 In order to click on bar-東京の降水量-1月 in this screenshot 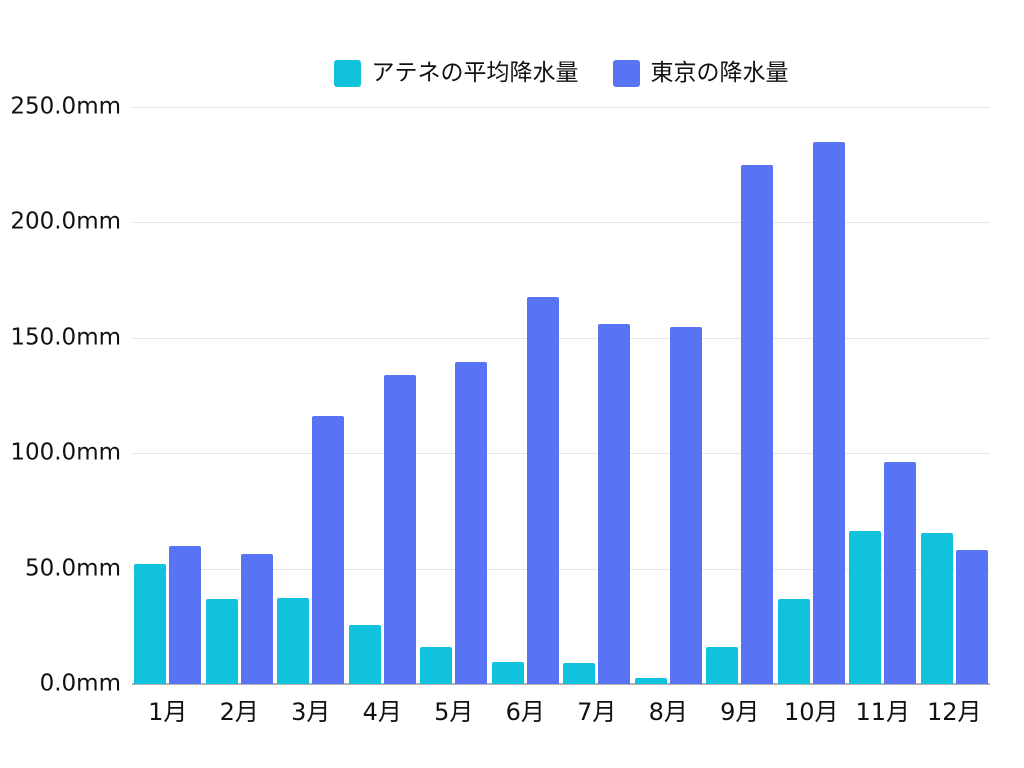, I will do `click(185, 615)`.